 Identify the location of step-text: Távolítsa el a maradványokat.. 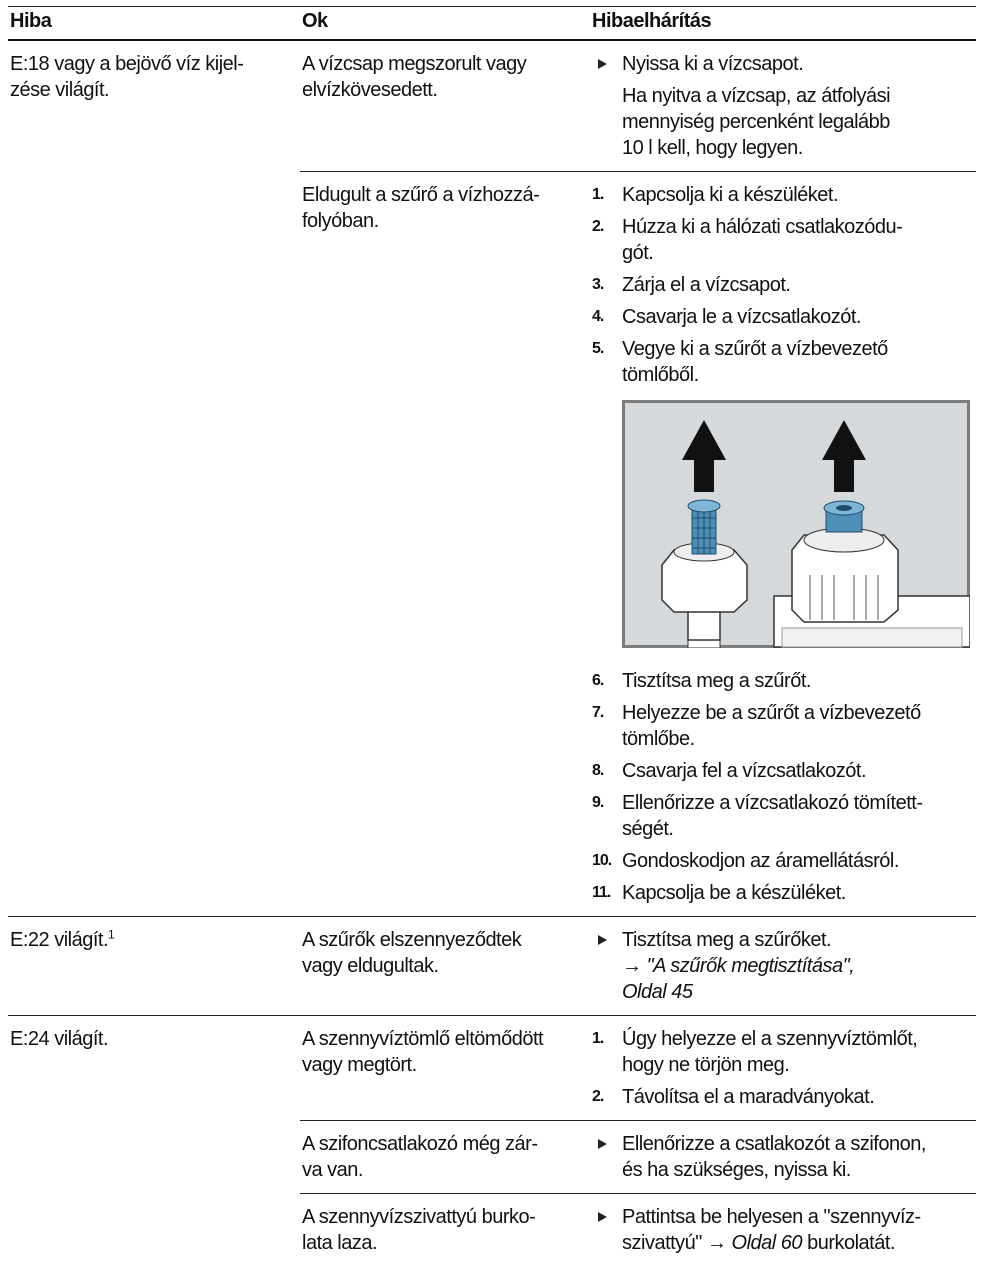
(796, 1097).